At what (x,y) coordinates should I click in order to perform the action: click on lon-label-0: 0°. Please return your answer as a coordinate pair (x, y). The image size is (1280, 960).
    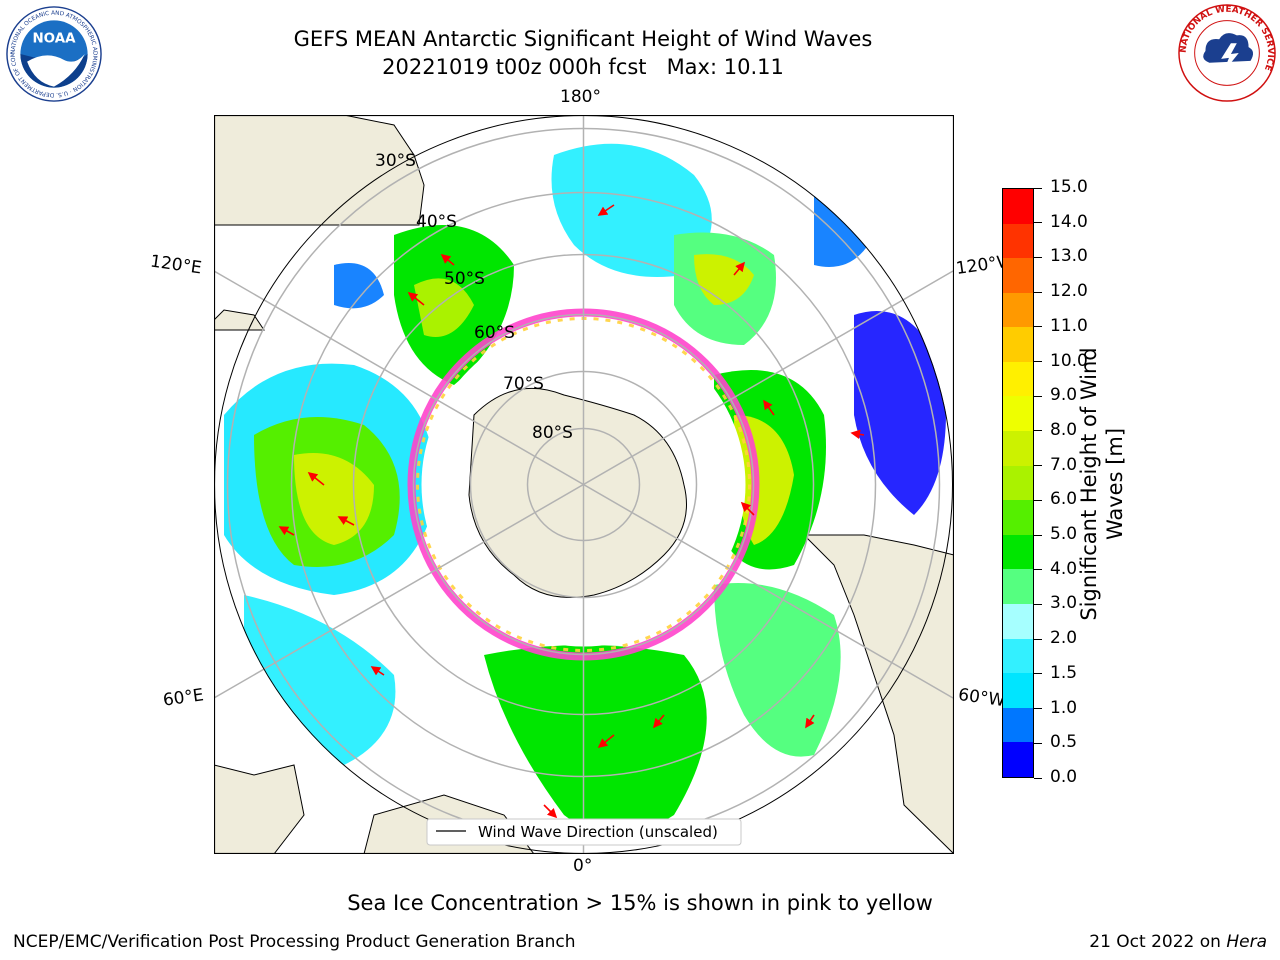
    Looking at the image, I should click on (583, 866).